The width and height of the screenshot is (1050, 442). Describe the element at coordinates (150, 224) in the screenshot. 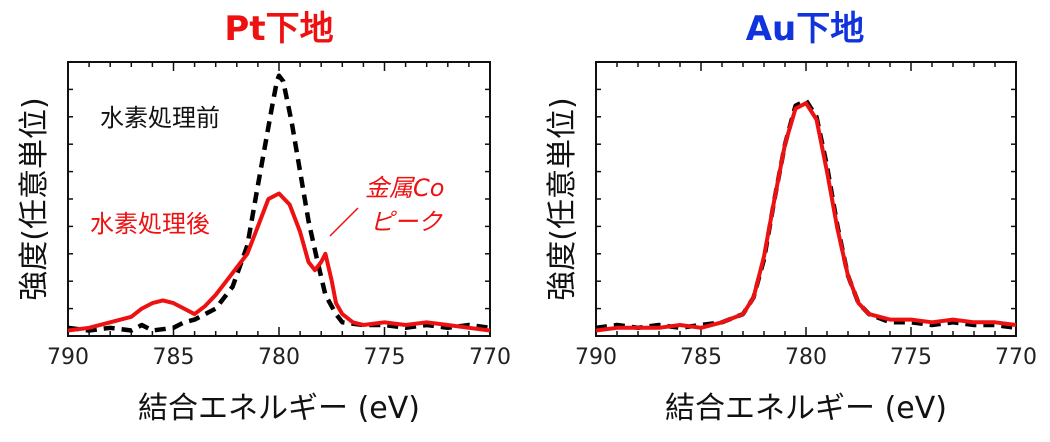

I see `annotation-after-treatment: 水素処理後` at that location.